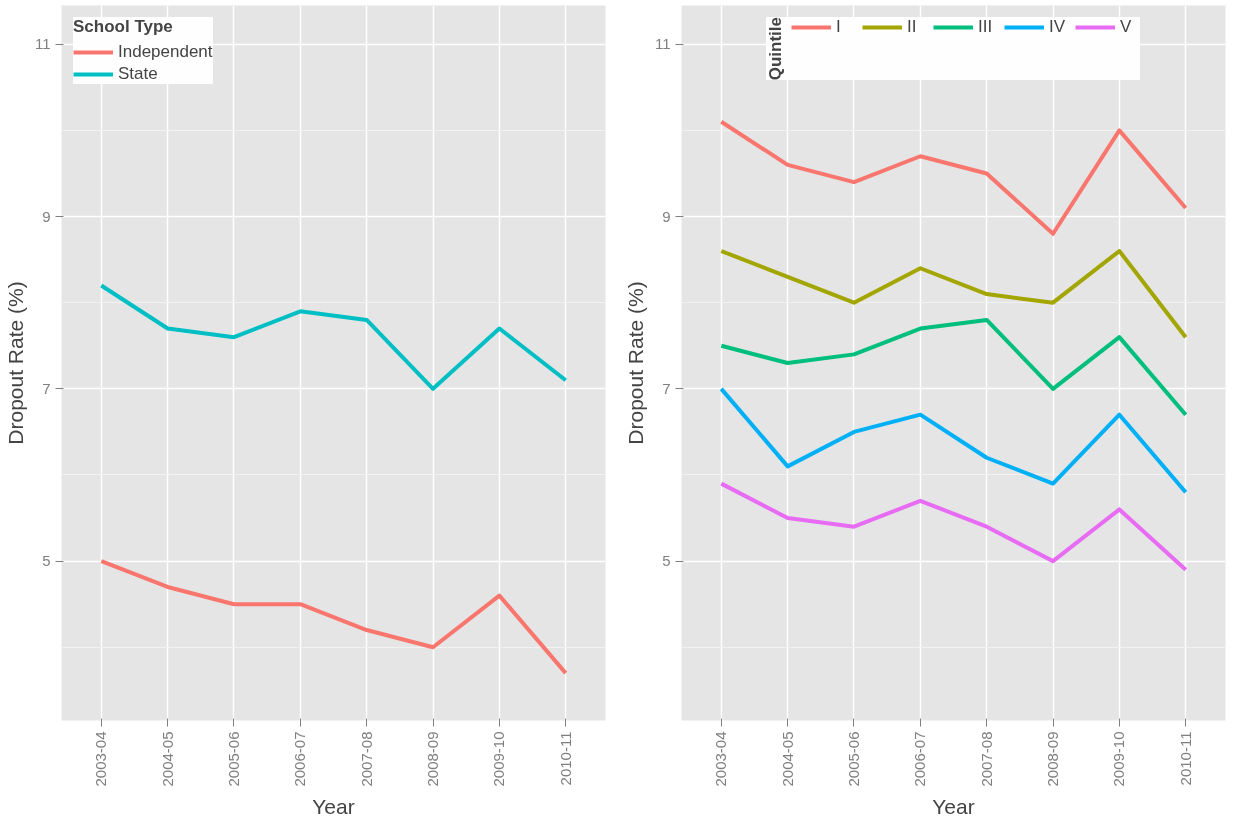 This screenshot has width=1254, height=830. Describe the element at coordinates (1058, 27) in the screenshot. I see `legend-label: IV` at that location.